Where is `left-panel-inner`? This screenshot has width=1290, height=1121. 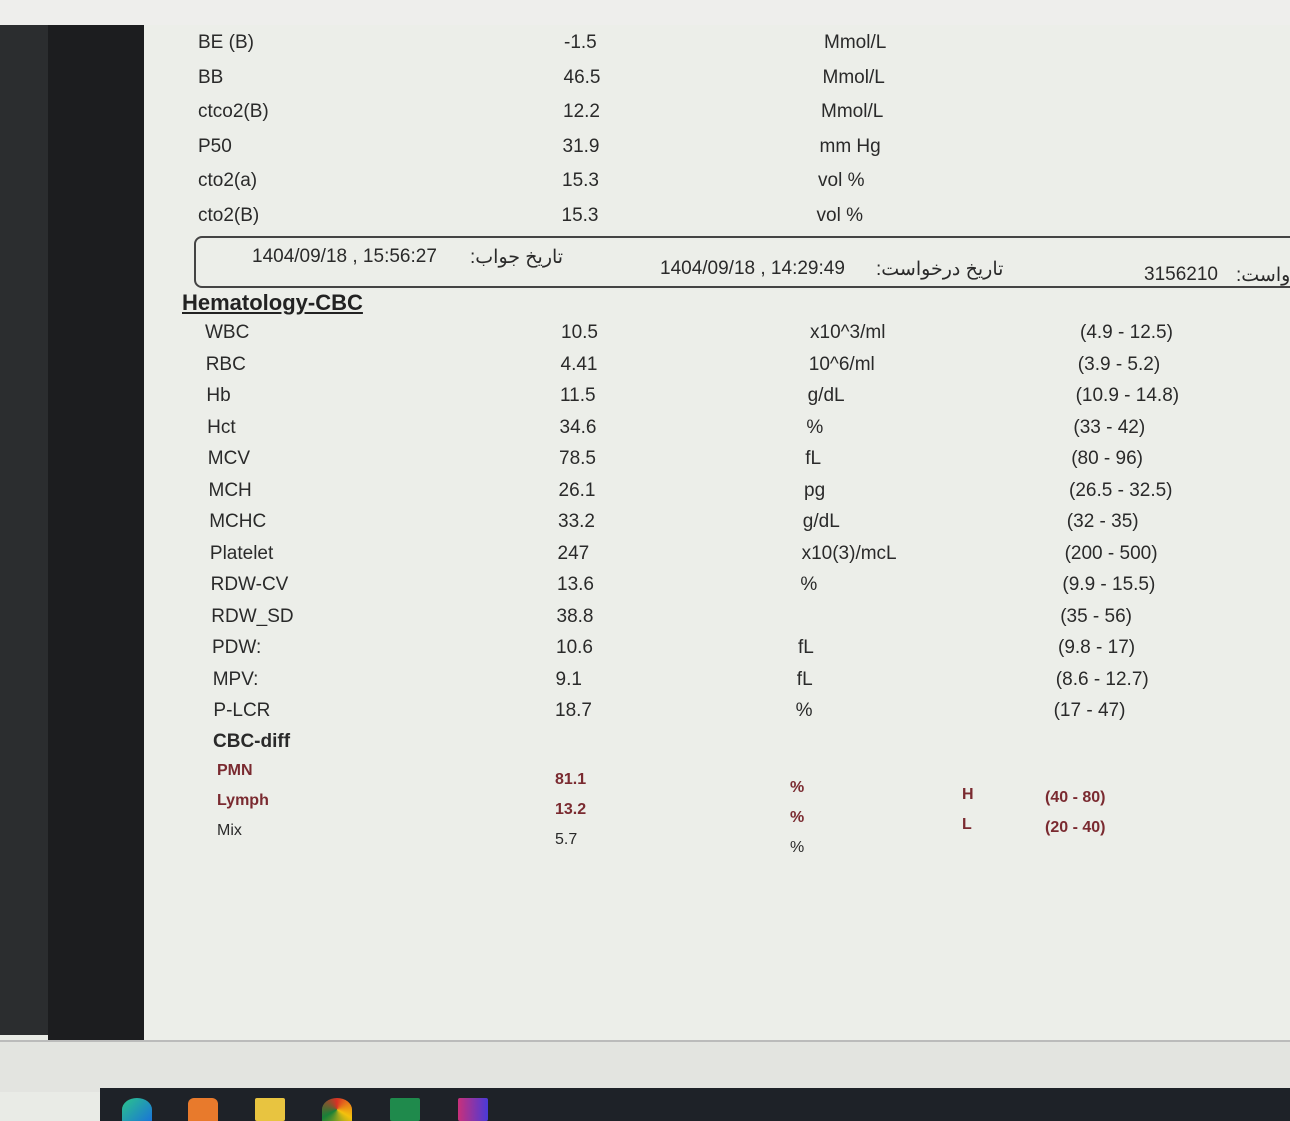 left-panel-inner is located at coordinates (96, 532).